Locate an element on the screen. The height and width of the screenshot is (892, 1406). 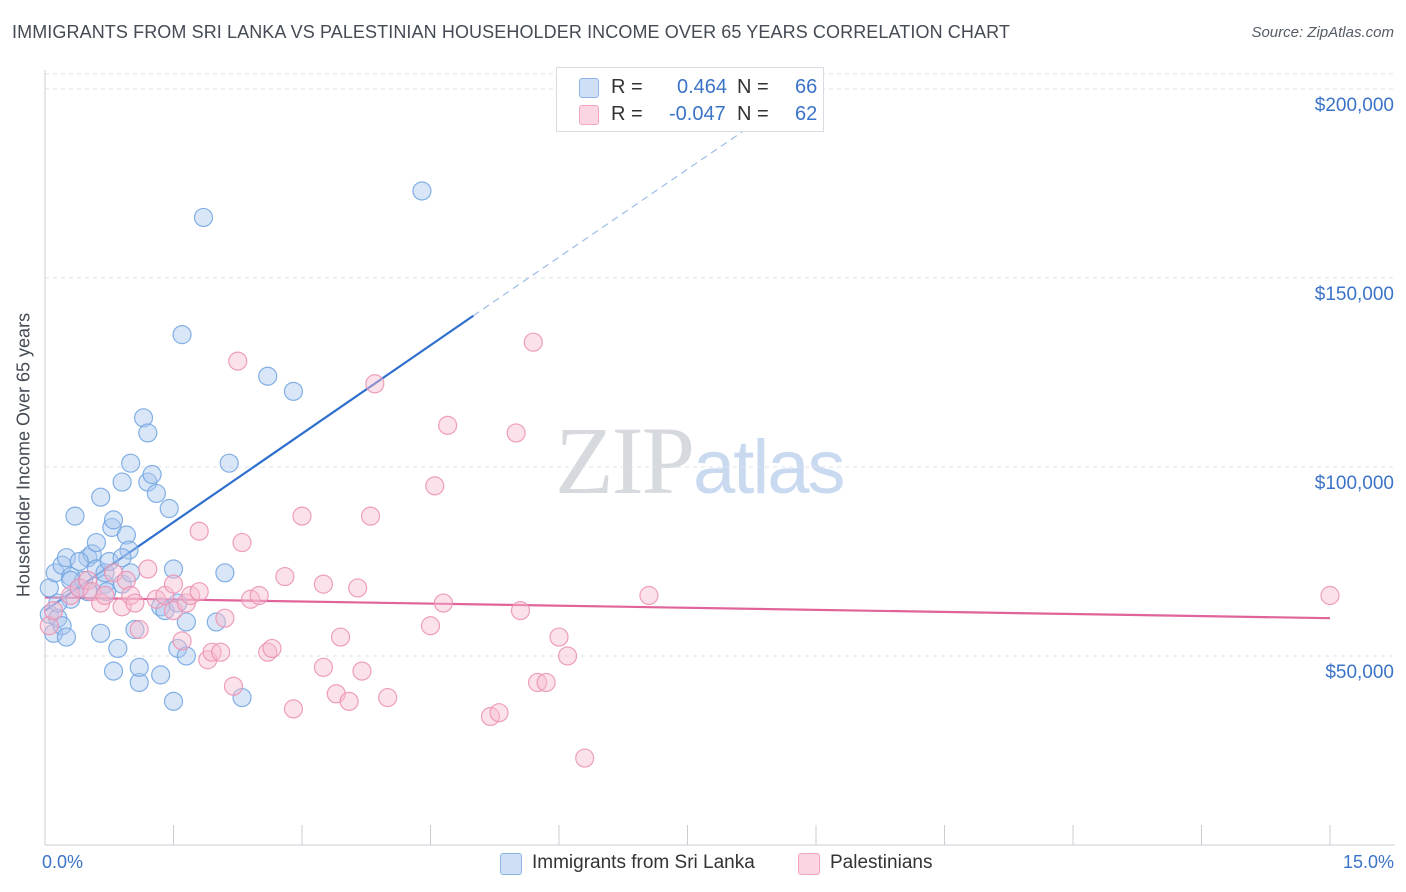
x-tick-label-start: 0.0% is located at coordinates (63, 862).